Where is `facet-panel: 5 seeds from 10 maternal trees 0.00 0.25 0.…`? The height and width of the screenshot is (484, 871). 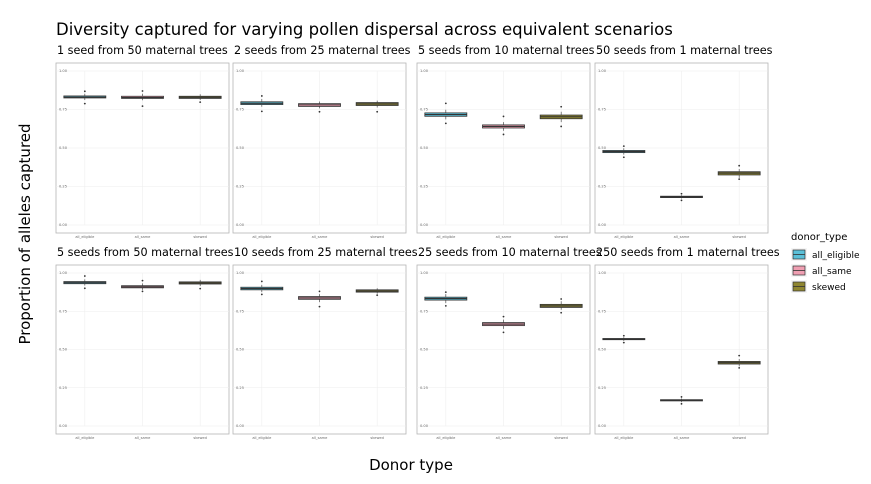
facet-panel: 5 seeds from 10 maternal trees 0.00 0.25 0.… is located at coordinates (505, 141).